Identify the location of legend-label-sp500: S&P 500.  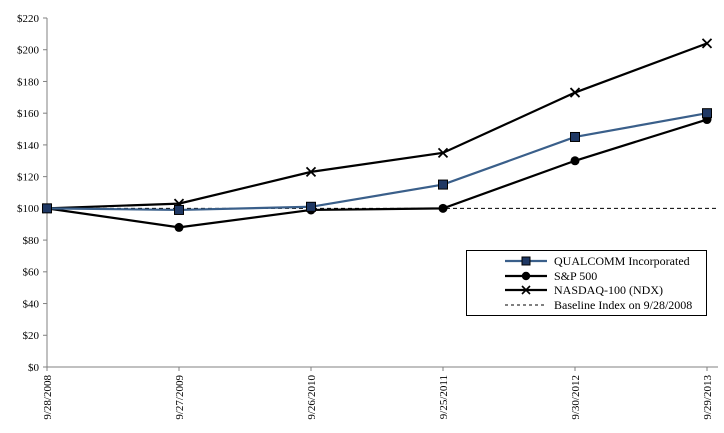
(576, 275).